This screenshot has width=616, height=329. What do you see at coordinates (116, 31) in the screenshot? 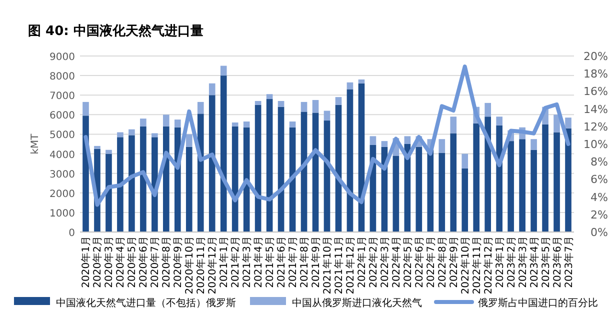
I see `chart-title: 图 40: 中国液化天然气进口量` at bounding box center [116, 31].